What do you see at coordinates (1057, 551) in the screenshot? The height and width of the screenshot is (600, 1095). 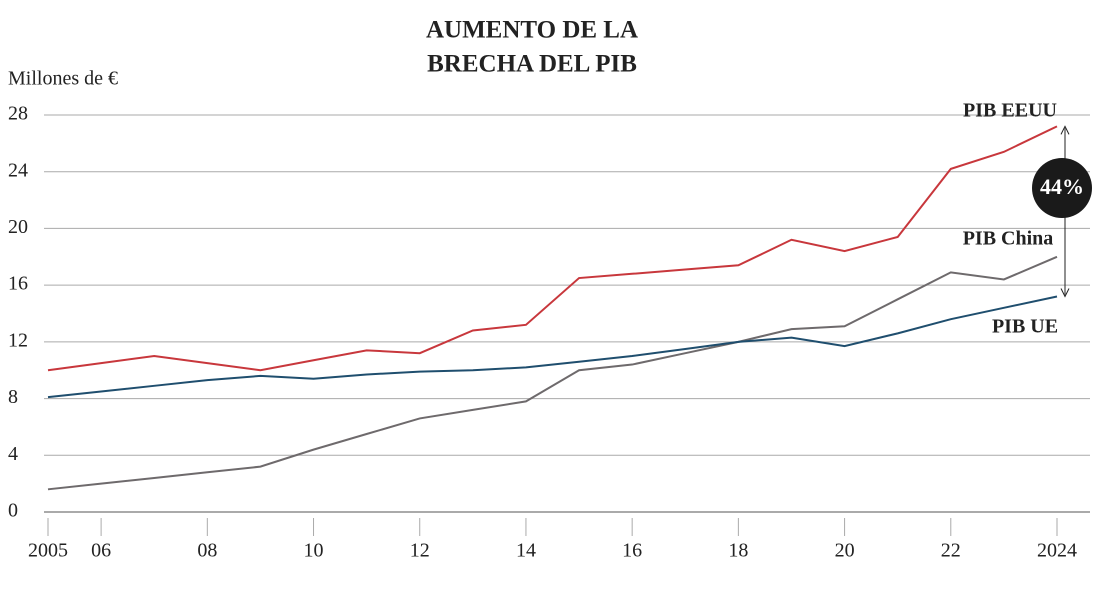 I see `x-tick-label: 2024` at bounding box center [1057, 551].